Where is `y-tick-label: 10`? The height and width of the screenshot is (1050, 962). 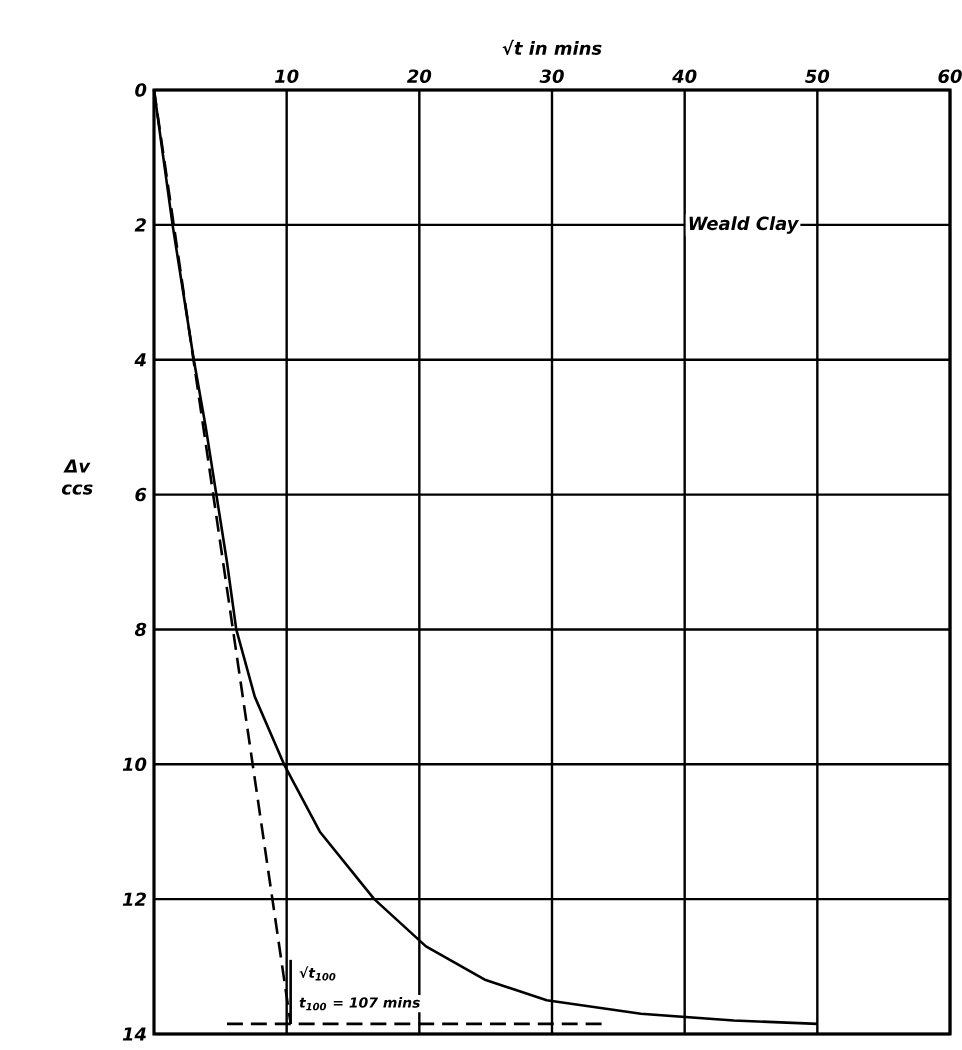
y-tick-label: 10 is located at coordinates (134, 764).